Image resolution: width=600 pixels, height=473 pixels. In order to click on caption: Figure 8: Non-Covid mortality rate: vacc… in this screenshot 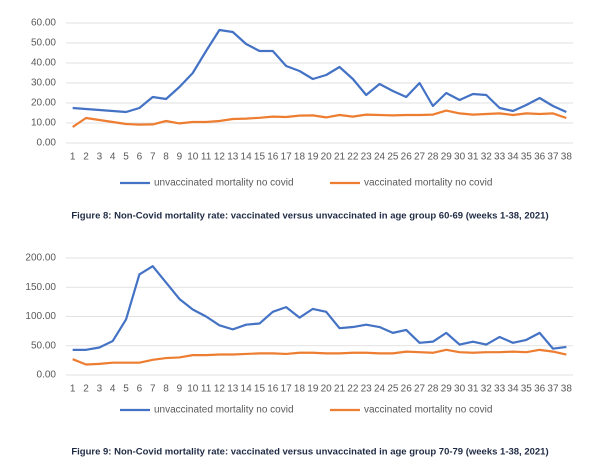, I will do `click(309, 216)`.